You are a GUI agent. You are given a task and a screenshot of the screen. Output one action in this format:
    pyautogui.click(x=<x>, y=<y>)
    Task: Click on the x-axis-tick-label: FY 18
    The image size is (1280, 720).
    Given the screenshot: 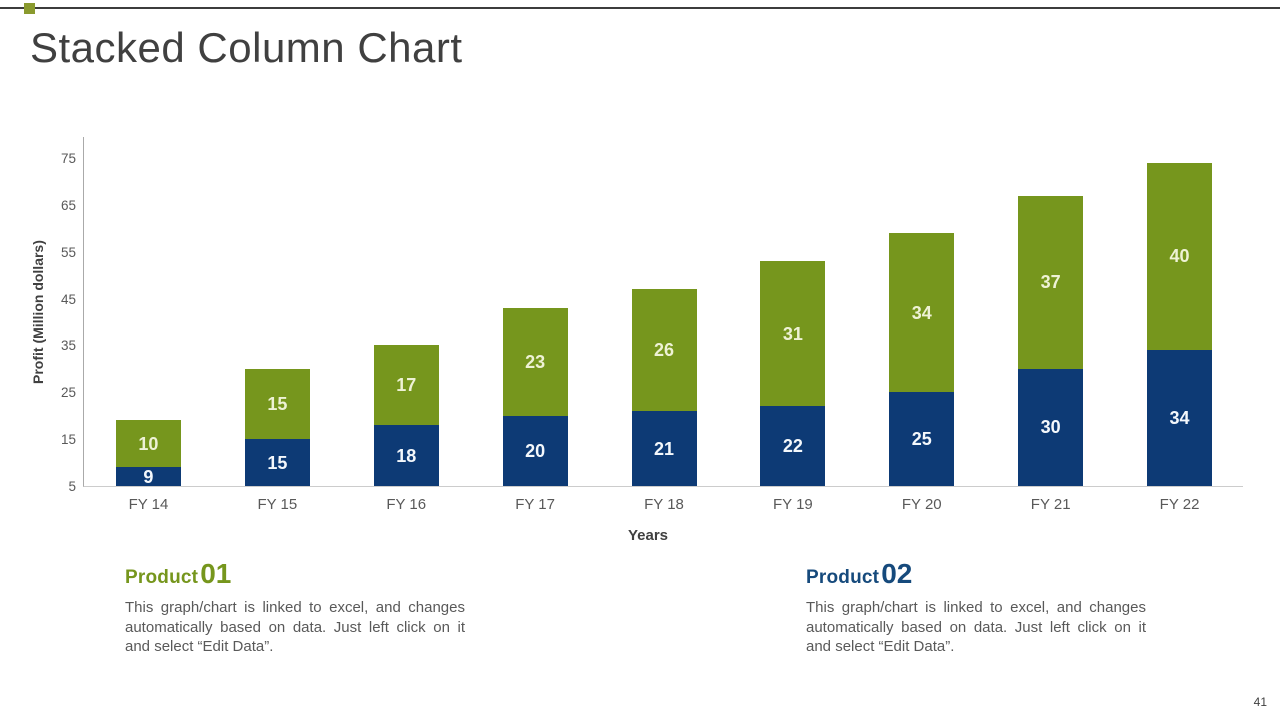 What is the action you would take?
    pyautogui.click(x=664, y=504)
    